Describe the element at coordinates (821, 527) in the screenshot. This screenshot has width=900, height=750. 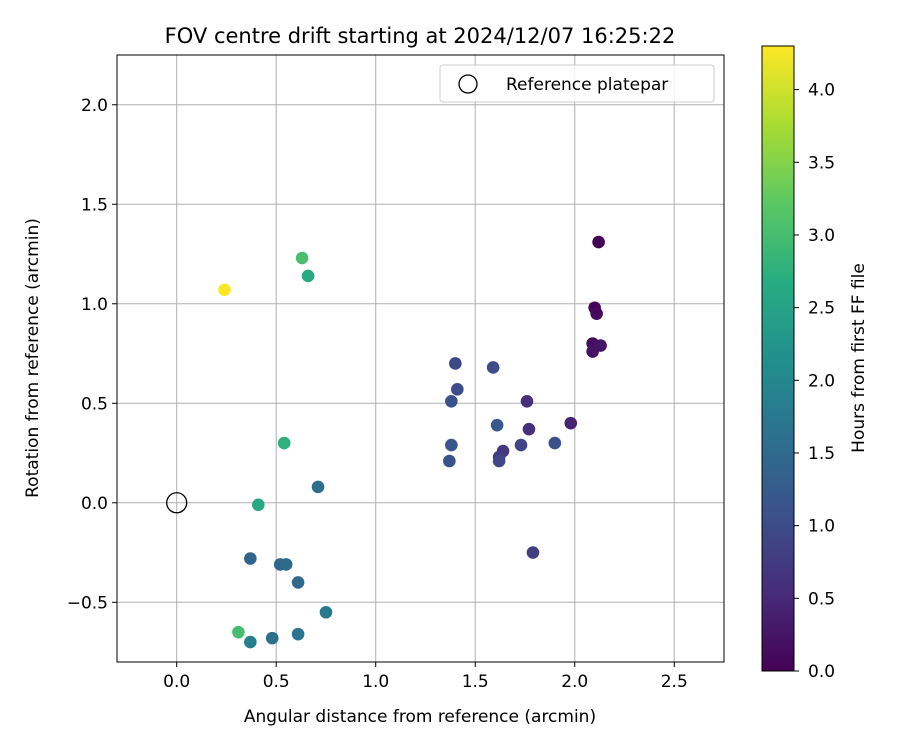
I see `colorbar-tick-label: 1.0` at that location.